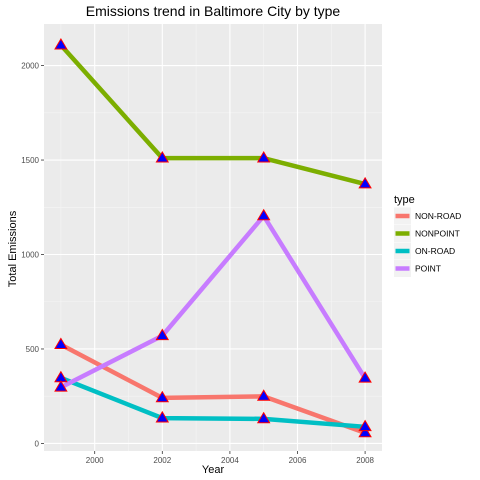 This screenshot has width=480, height=480. I want to click on x-tick-label-2004: 2004, so click(230, 460).